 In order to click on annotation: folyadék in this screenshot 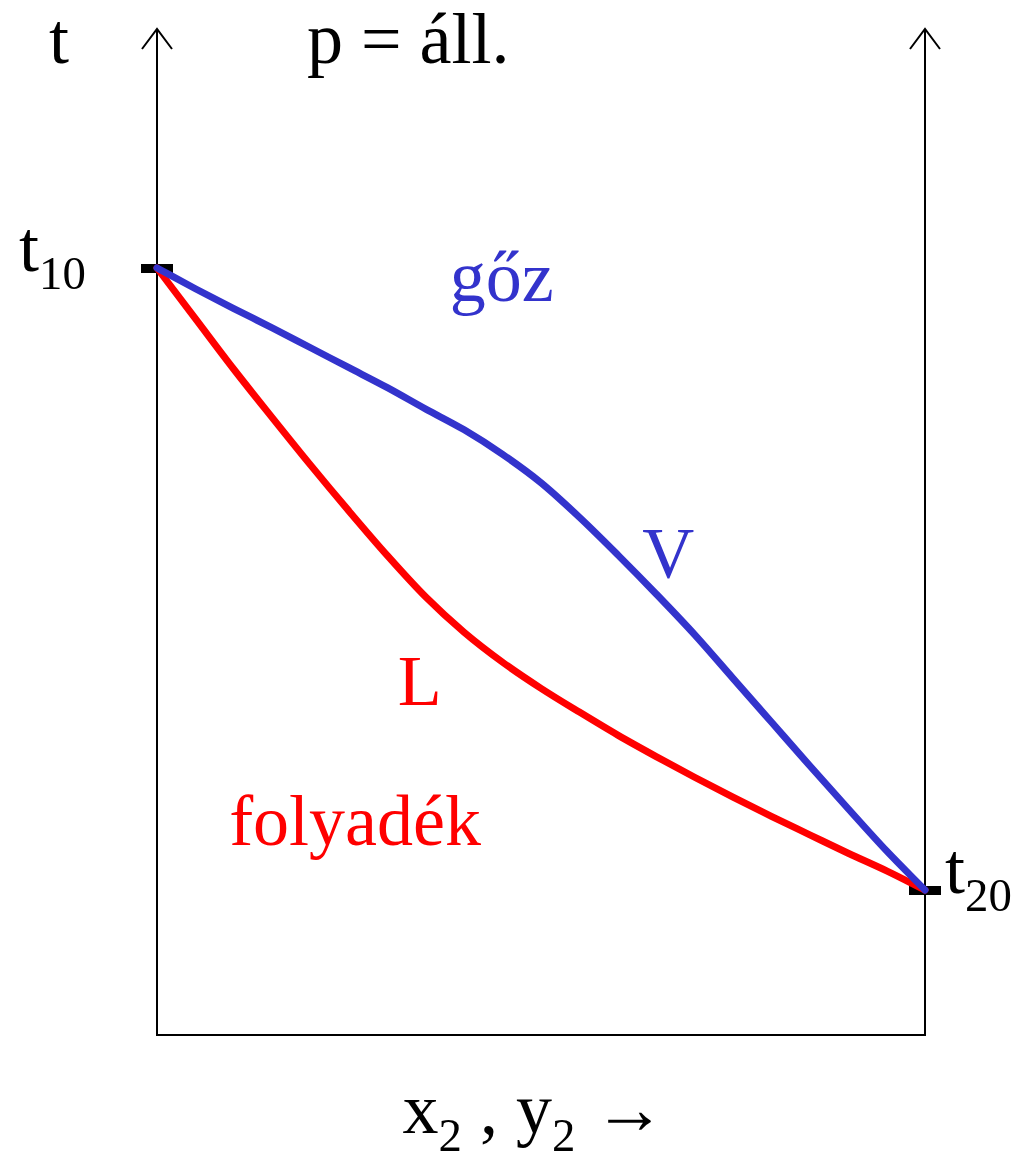, I will do `click(355, 820)`.